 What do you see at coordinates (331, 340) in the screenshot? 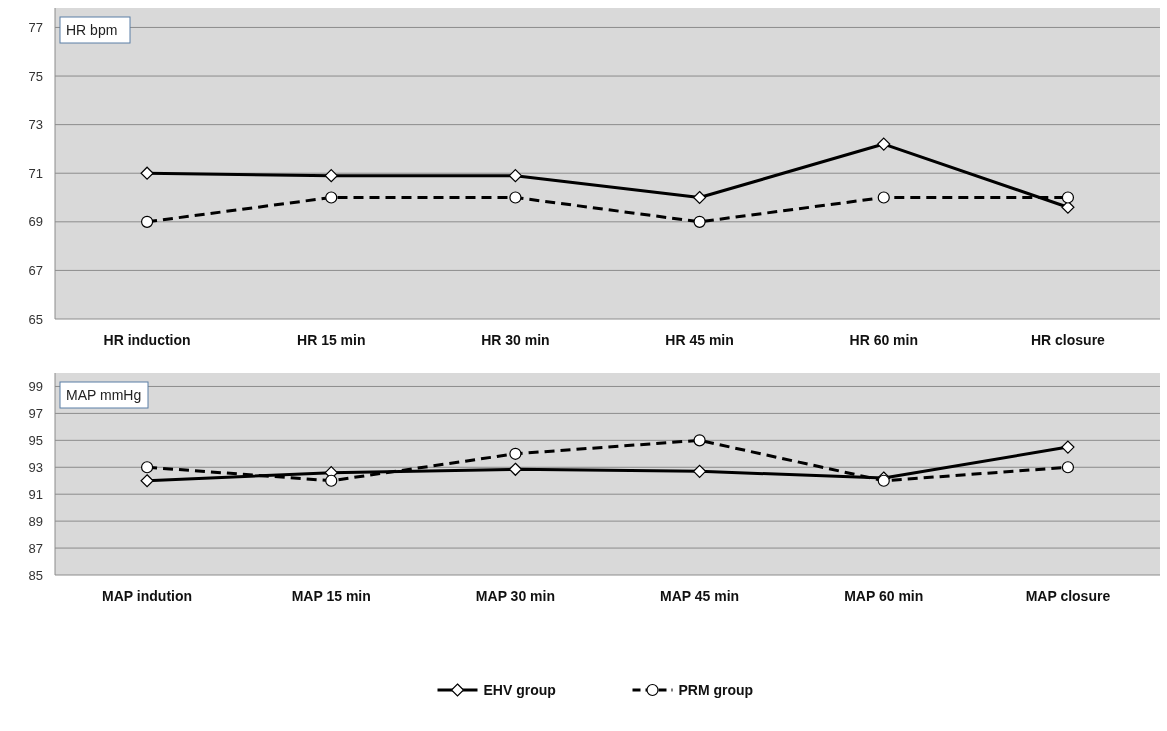
I see `x-tick-label: HR 15 min` at bounding box center [331, 340].